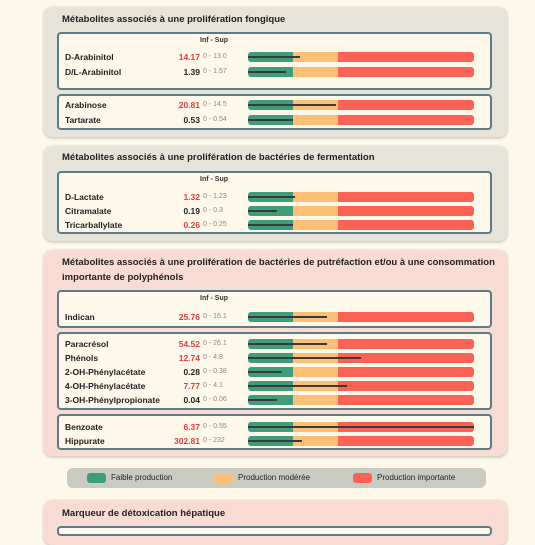 The width and height of the screenshot is (535, 545). I want to click on metabolite-row: 4-OH-Phénylacétate 7.77 0 - 4.1, so click(274, 386).